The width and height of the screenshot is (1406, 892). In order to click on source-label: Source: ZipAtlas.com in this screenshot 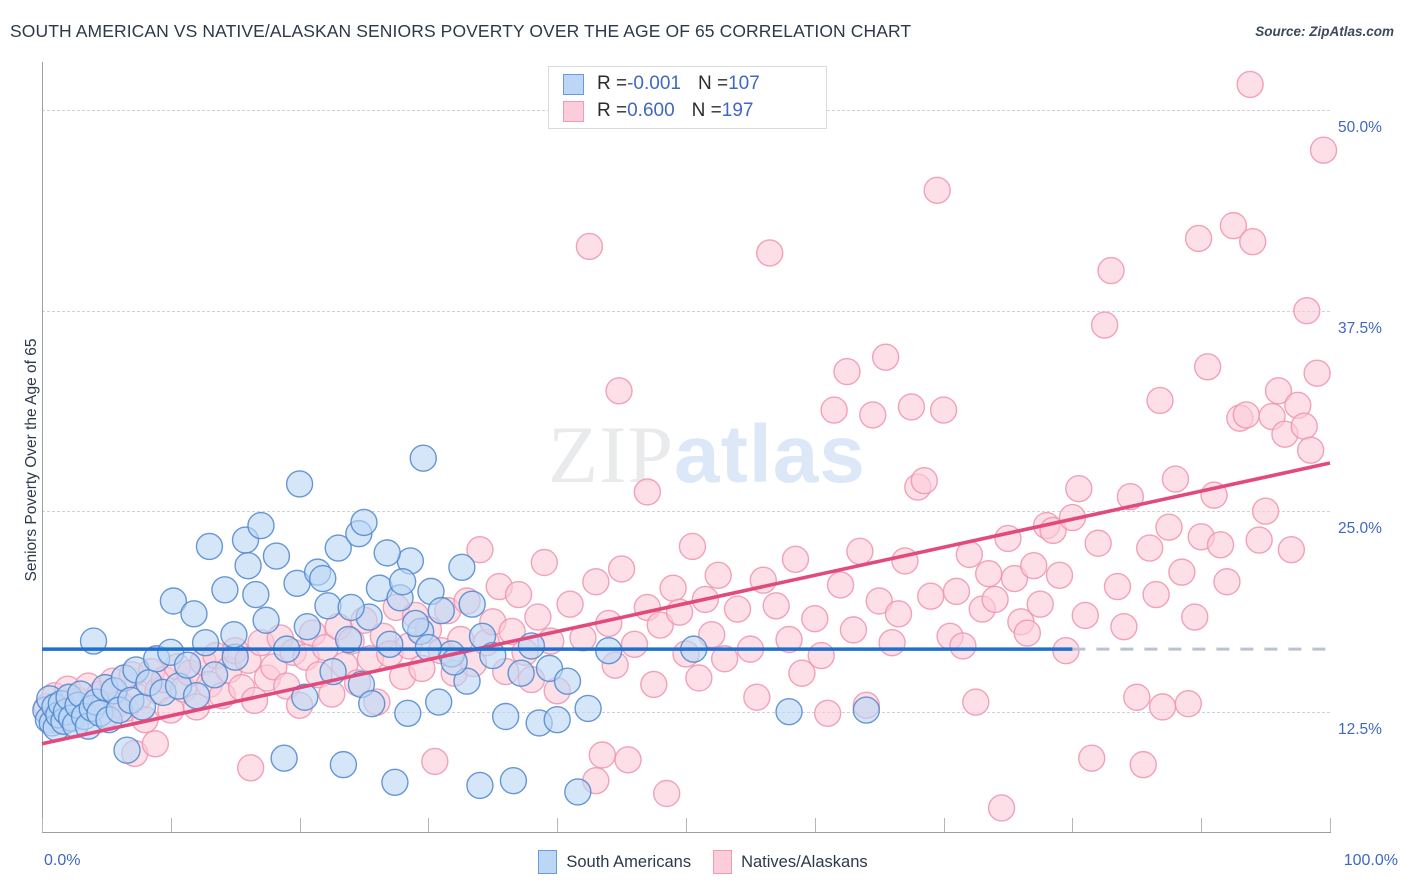, I will do `click(1324, 31)`.